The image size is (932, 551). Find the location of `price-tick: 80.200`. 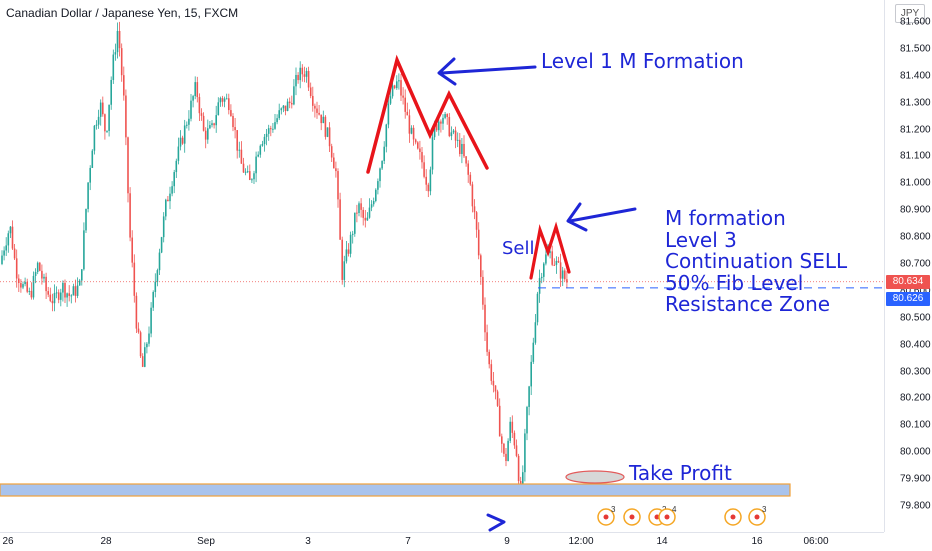

price-tick: 80.200 is located at coordinates (915, 398).